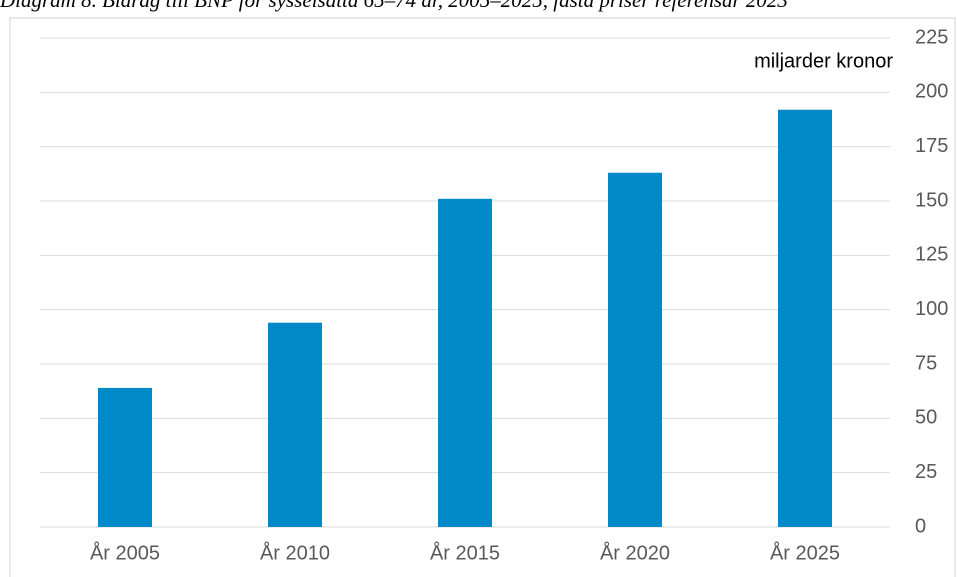 The image size is (957, 577). What do you see at coordinates (931, 255) in the screenshot?
I see `y-tick-label: 125` at bounding box center [931, 255].